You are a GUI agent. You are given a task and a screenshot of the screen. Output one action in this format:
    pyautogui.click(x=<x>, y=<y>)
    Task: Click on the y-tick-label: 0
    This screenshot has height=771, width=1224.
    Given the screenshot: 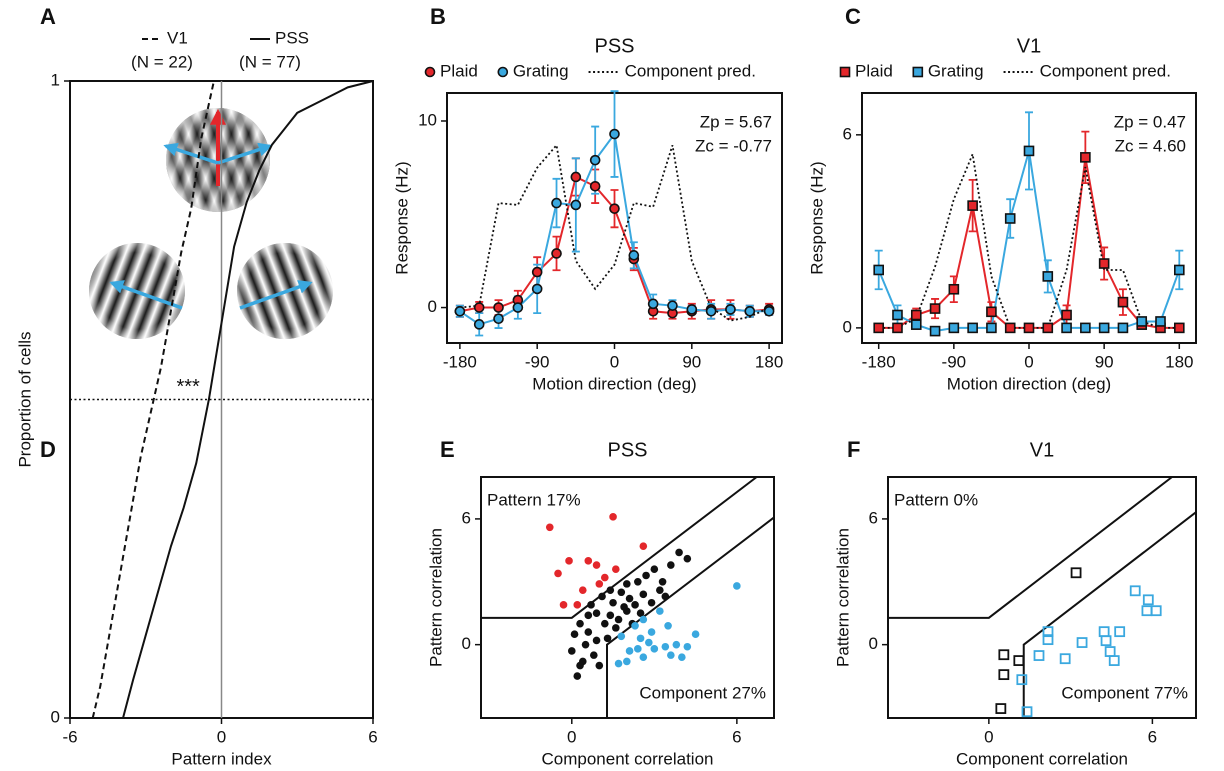 What is the action you would take?
    pyautogui.click(x=466, y=643)
    